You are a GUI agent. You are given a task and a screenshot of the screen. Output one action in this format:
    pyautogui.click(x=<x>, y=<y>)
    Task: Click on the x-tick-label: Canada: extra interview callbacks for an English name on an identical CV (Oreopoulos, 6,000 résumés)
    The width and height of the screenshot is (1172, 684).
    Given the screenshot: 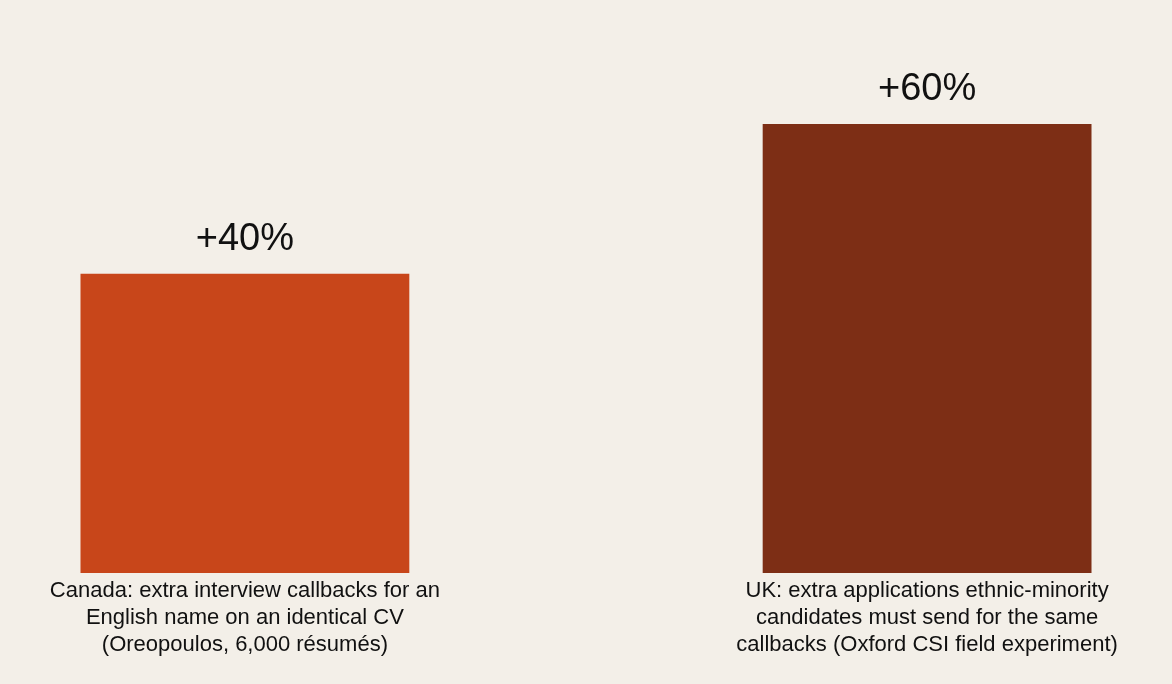 What is the action you would take?
    pyautogui.click(x=244, y=616)
    